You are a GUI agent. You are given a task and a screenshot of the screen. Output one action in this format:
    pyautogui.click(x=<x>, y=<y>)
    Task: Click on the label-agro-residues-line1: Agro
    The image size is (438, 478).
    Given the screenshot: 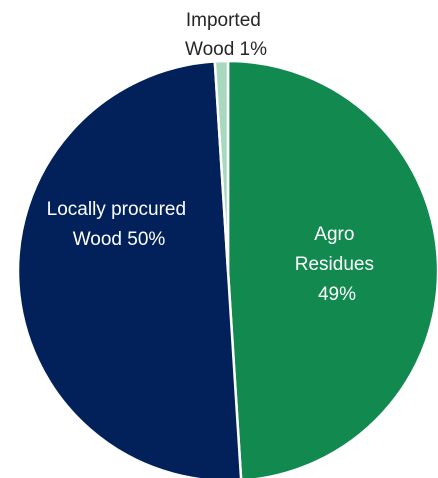 What is the action you would take?
    pyautogui.click(x=334, y=234)
    